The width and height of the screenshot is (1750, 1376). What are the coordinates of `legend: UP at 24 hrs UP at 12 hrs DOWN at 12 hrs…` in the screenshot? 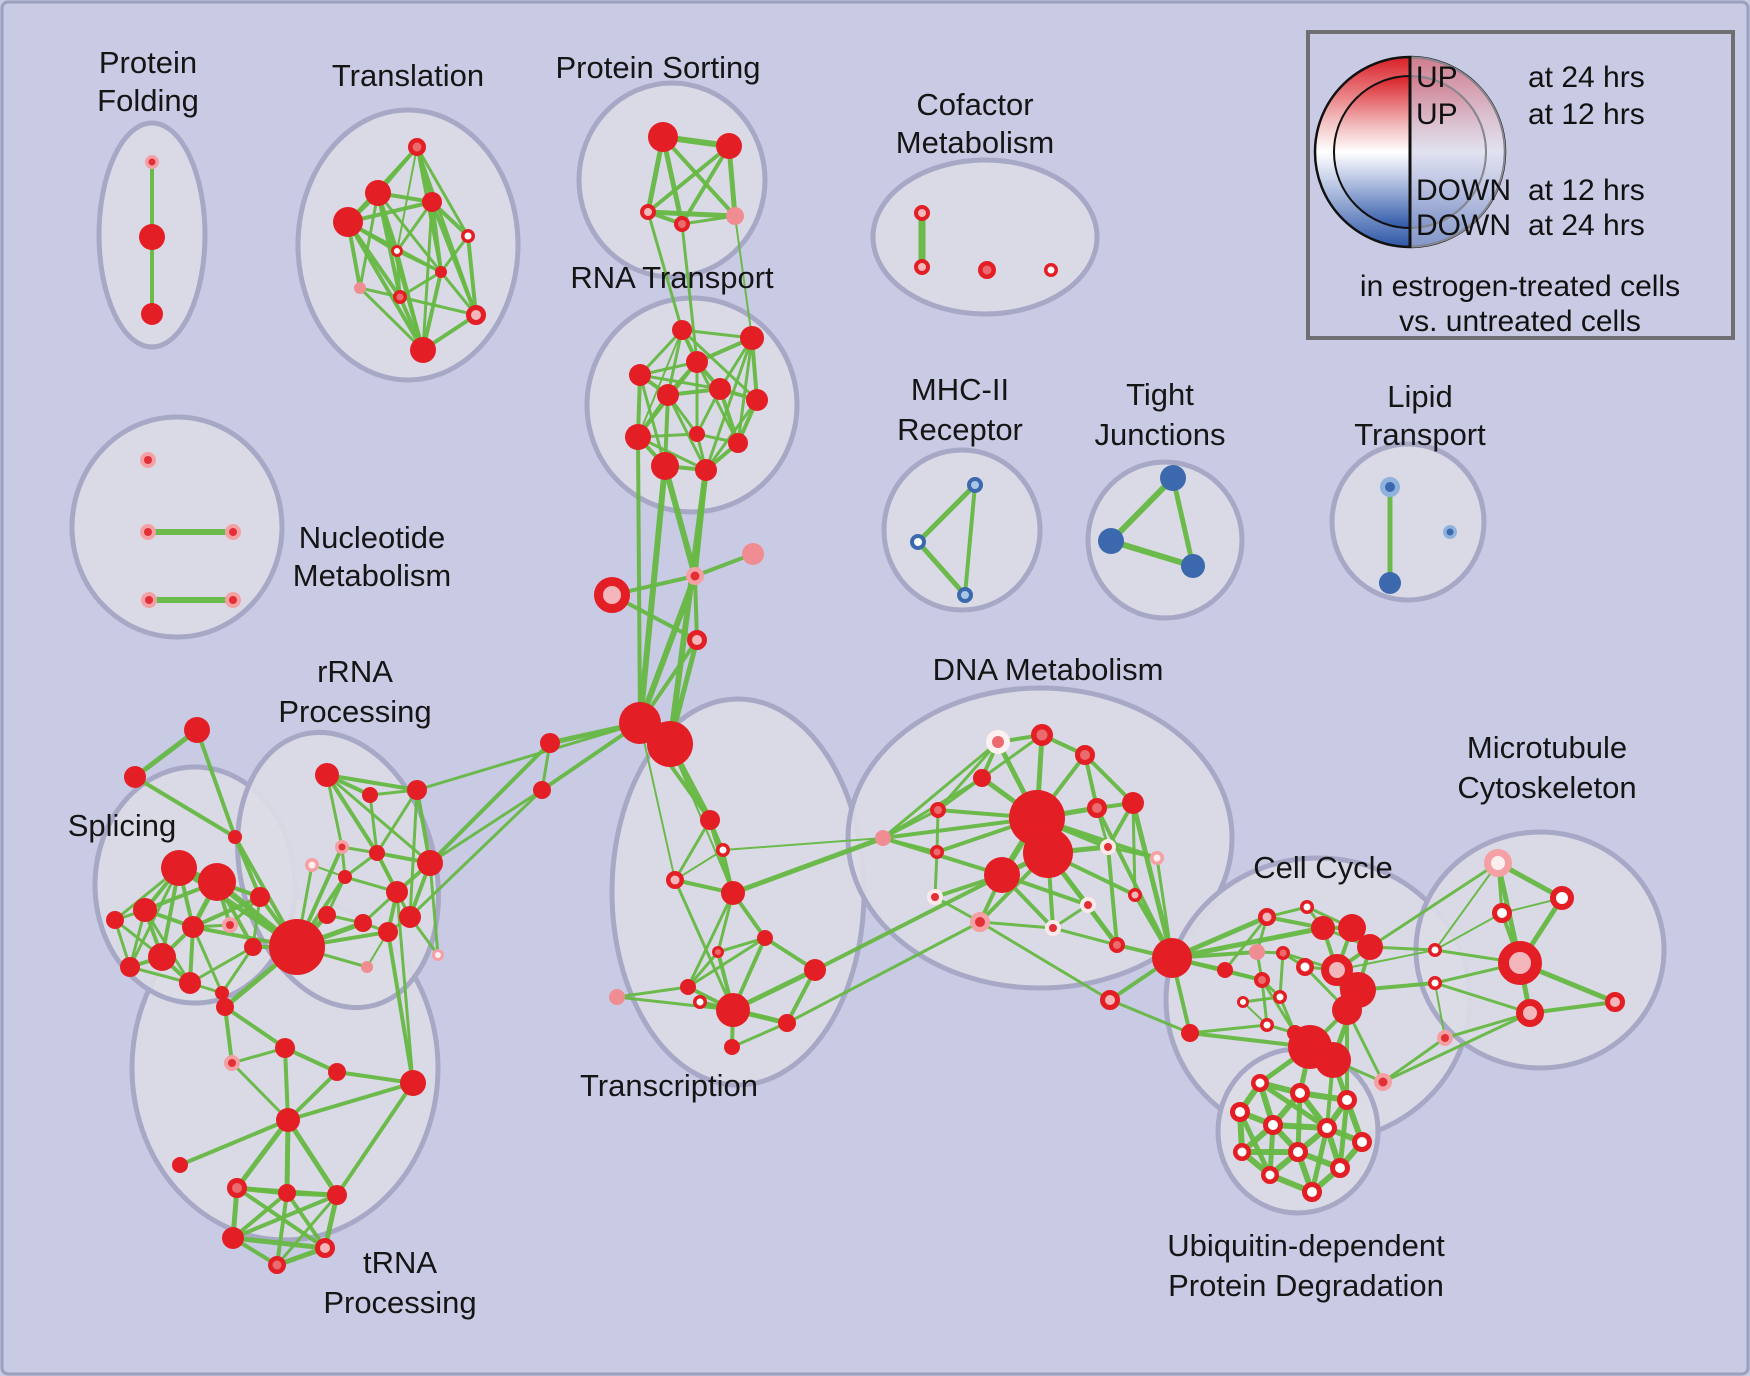 It's located at (1520, 185).